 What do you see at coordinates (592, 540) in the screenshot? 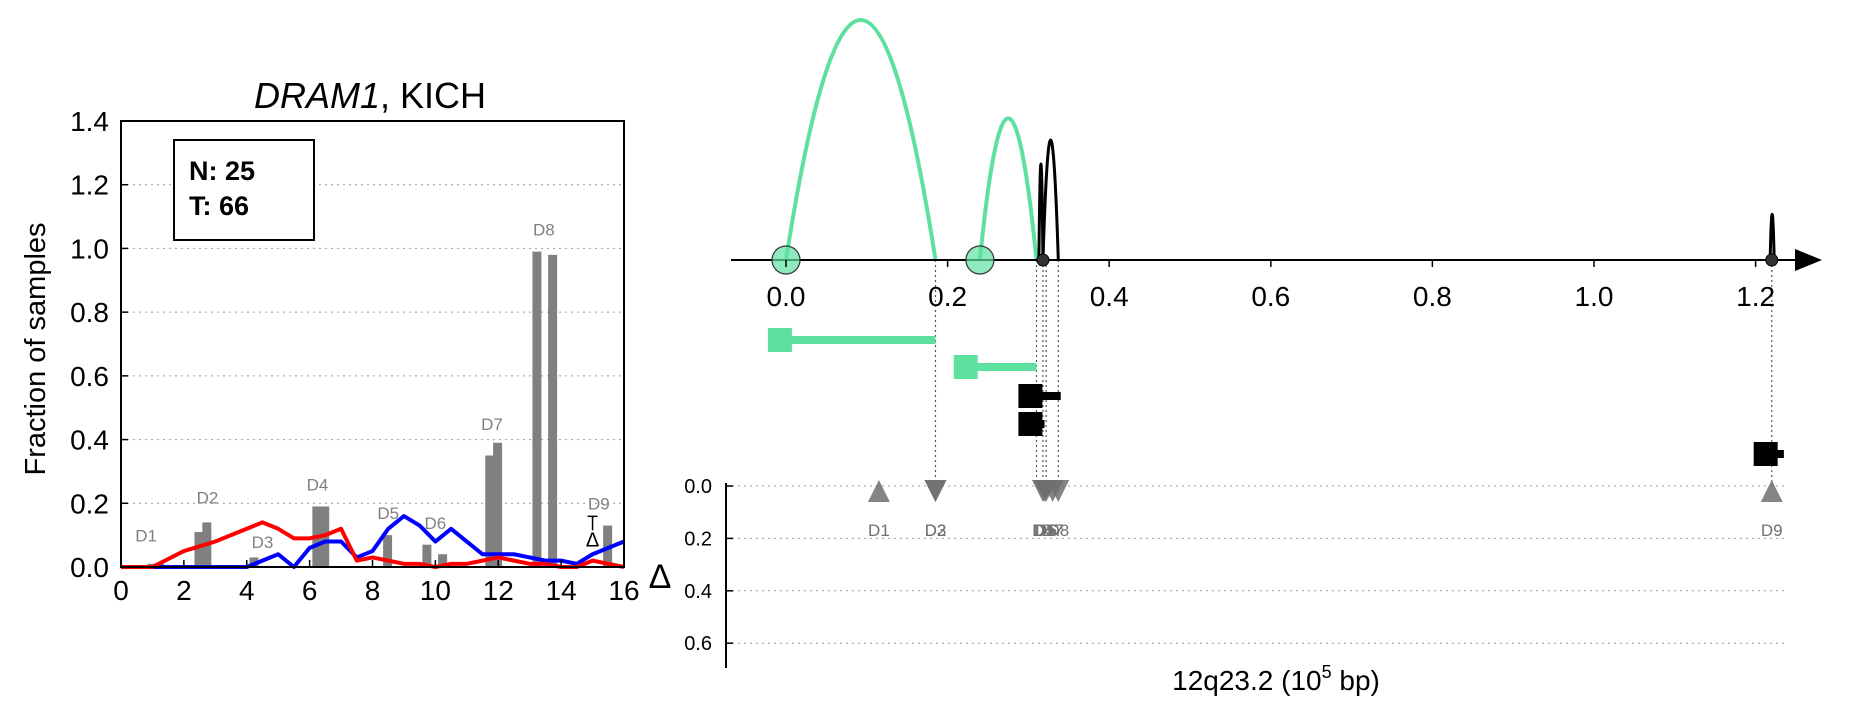
I see `delta-symbol: Δ` at bounding box center [592, 540].